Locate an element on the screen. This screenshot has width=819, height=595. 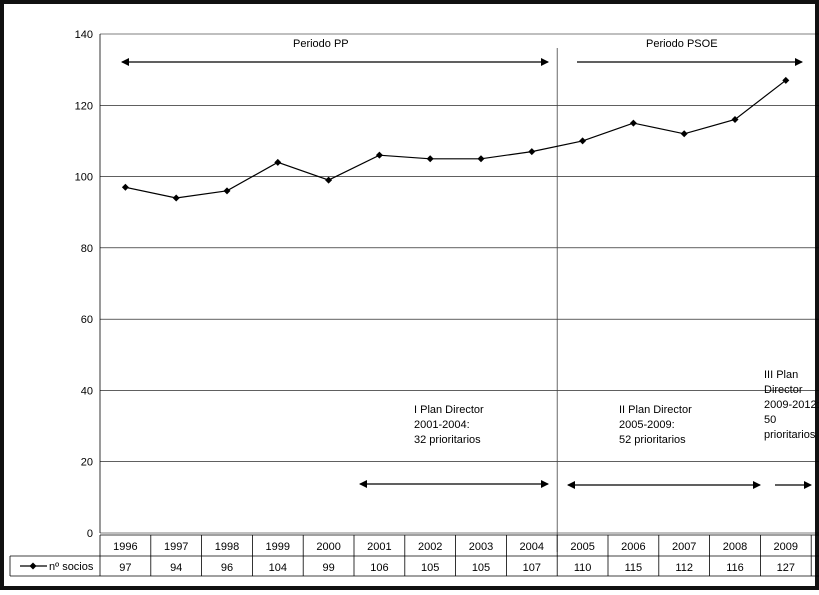
plan2-label: II Plan Director is located at coordinates (655, 410).